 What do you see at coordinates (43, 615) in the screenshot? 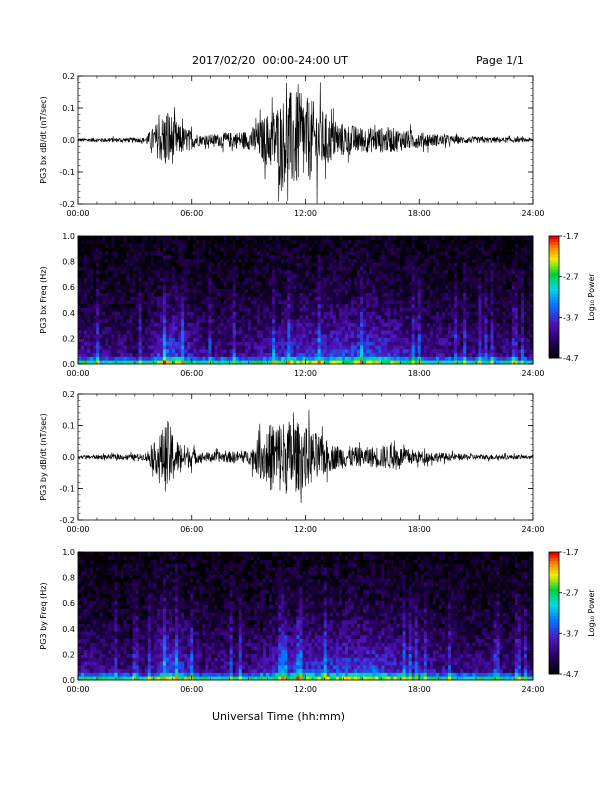
I see `y-axis-label: PG3 by Freq (Hz)` at bounding box center [43, 615].